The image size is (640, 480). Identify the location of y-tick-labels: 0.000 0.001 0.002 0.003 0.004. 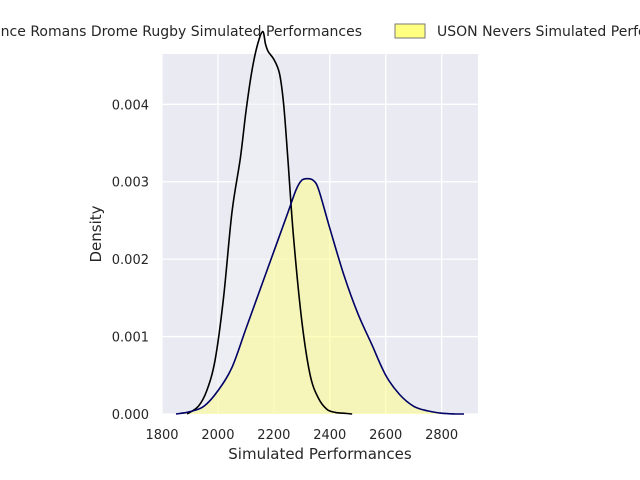
(130, 260).